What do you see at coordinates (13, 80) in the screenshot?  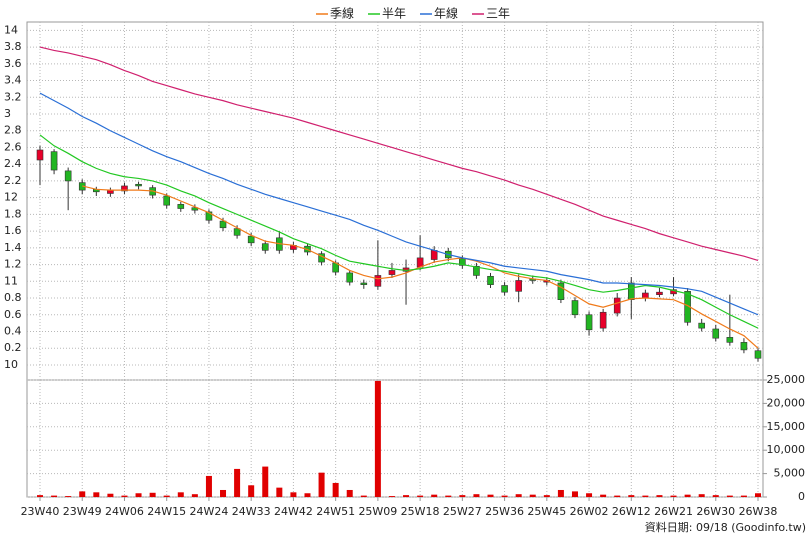 I see `y-tick-label: 3.4` at bounding box center [13, 80].